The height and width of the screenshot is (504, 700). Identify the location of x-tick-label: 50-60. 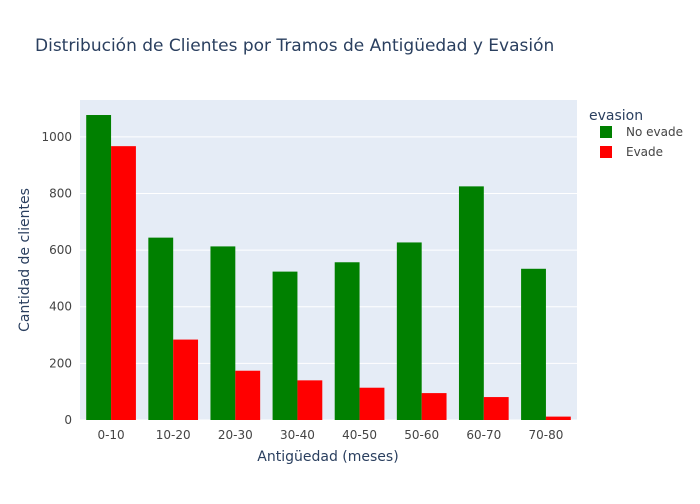
(421, 435).